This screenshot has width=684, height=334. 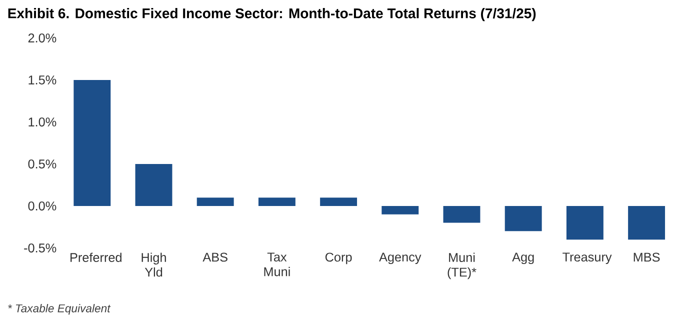 What do you see at coordinates (462, 266) in the screenshot?
I see `x-tick-label: Muni (TE)*` at bounding box center [462, 266].